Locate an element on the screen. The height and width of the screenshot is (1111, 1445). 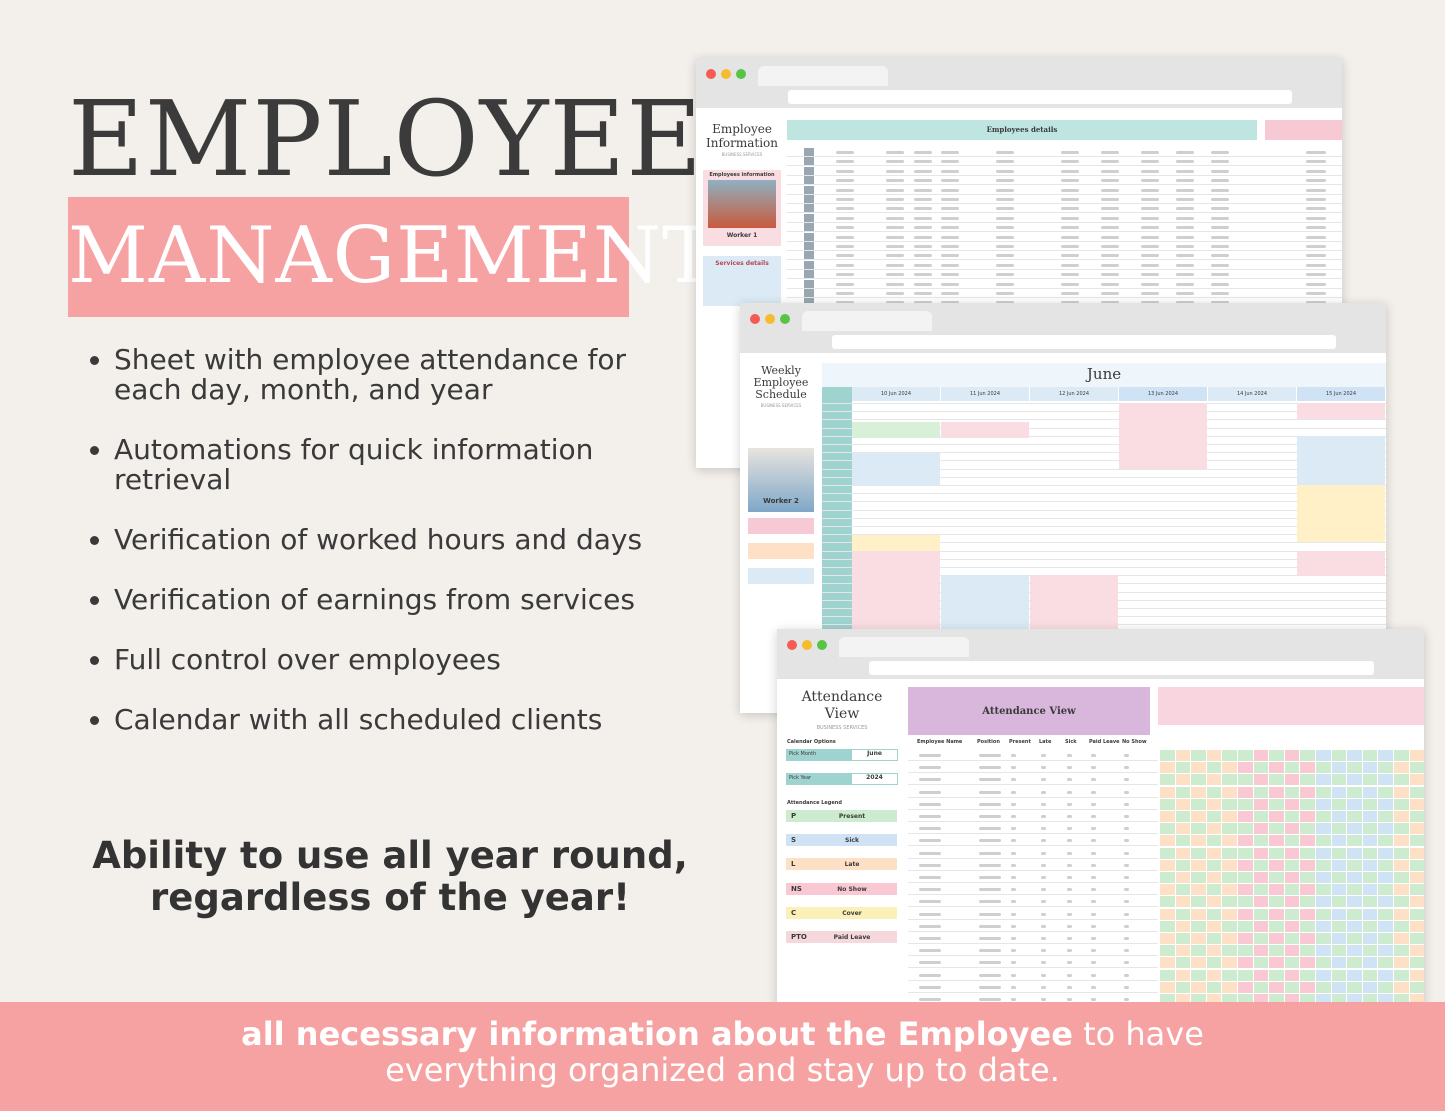
appointment is located at coordinates (896, 604).